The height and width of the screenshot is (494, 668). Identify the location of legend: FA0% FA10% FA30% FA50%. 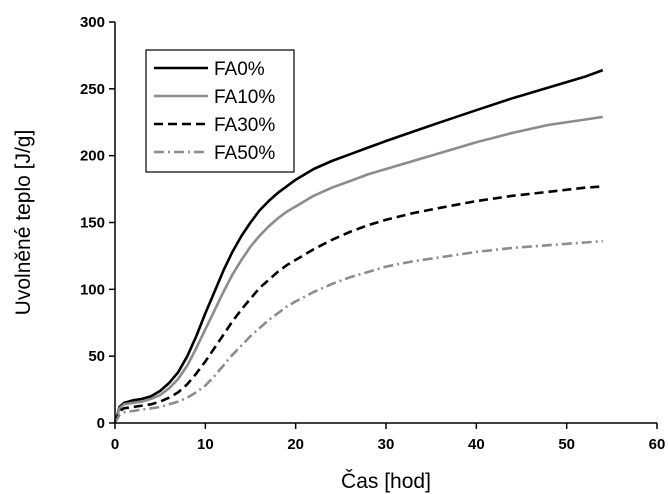
(220, 111).